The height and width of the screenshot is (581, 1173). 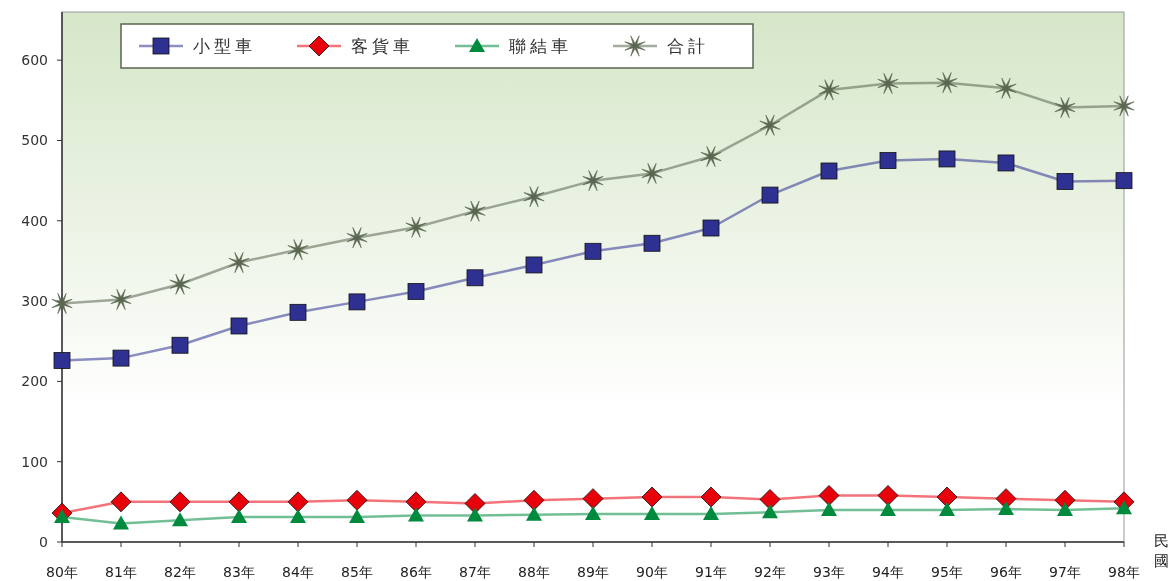 What do you see at coordinates (688, 46) in the screenshot?
I see `legend-label: 合計` at bounding box center [688, 46].